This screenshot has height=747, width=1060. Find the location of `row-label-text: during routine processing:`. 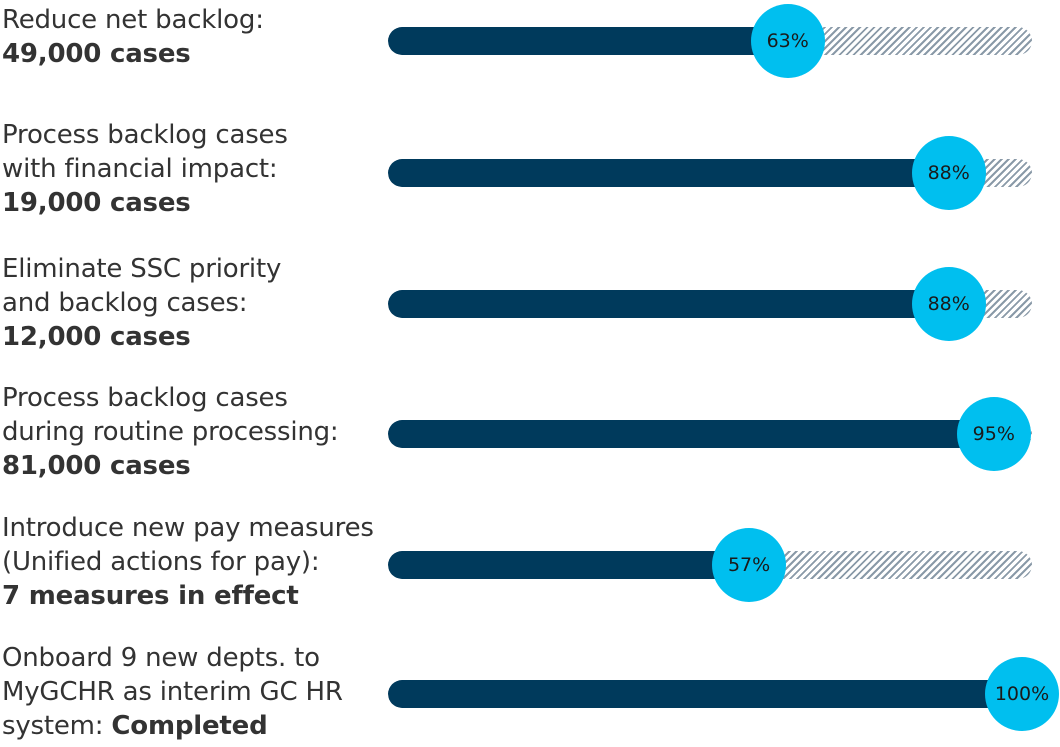

row-label-text: during routine processing: is located at coordinates (170, 432).